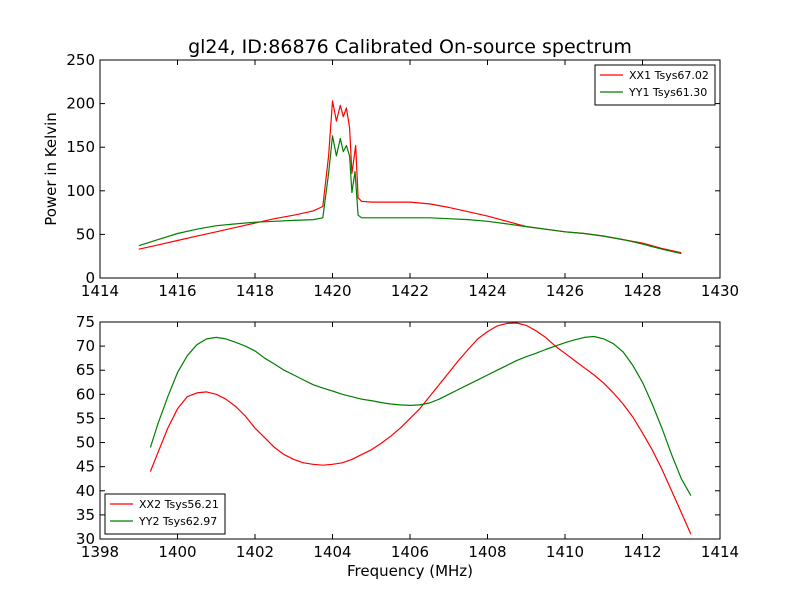 The width and height of the screenshot is (800, 600). I want to click on bottom-x-tick-label: 1414, so click(720, 552).